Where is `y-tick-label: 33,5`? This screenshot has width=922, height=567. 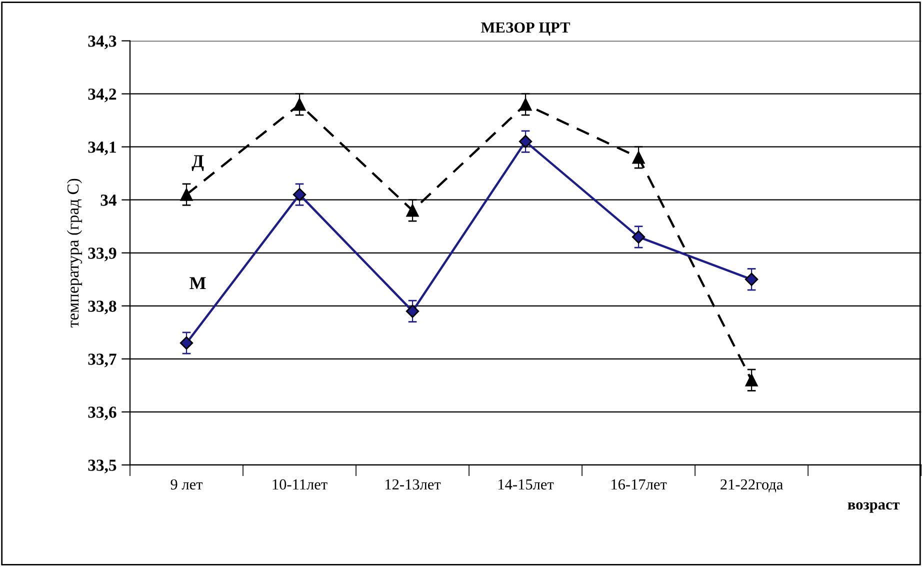 y-tick-label: 33,5 is located at coordinates (102, 467).